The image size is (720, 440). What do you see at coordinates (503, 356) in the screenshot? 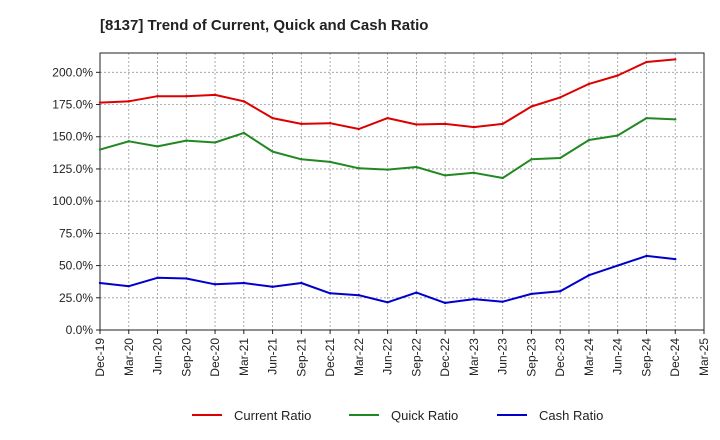
I see `x-tick-label: Jun-23` at bounding box center [503, 356].